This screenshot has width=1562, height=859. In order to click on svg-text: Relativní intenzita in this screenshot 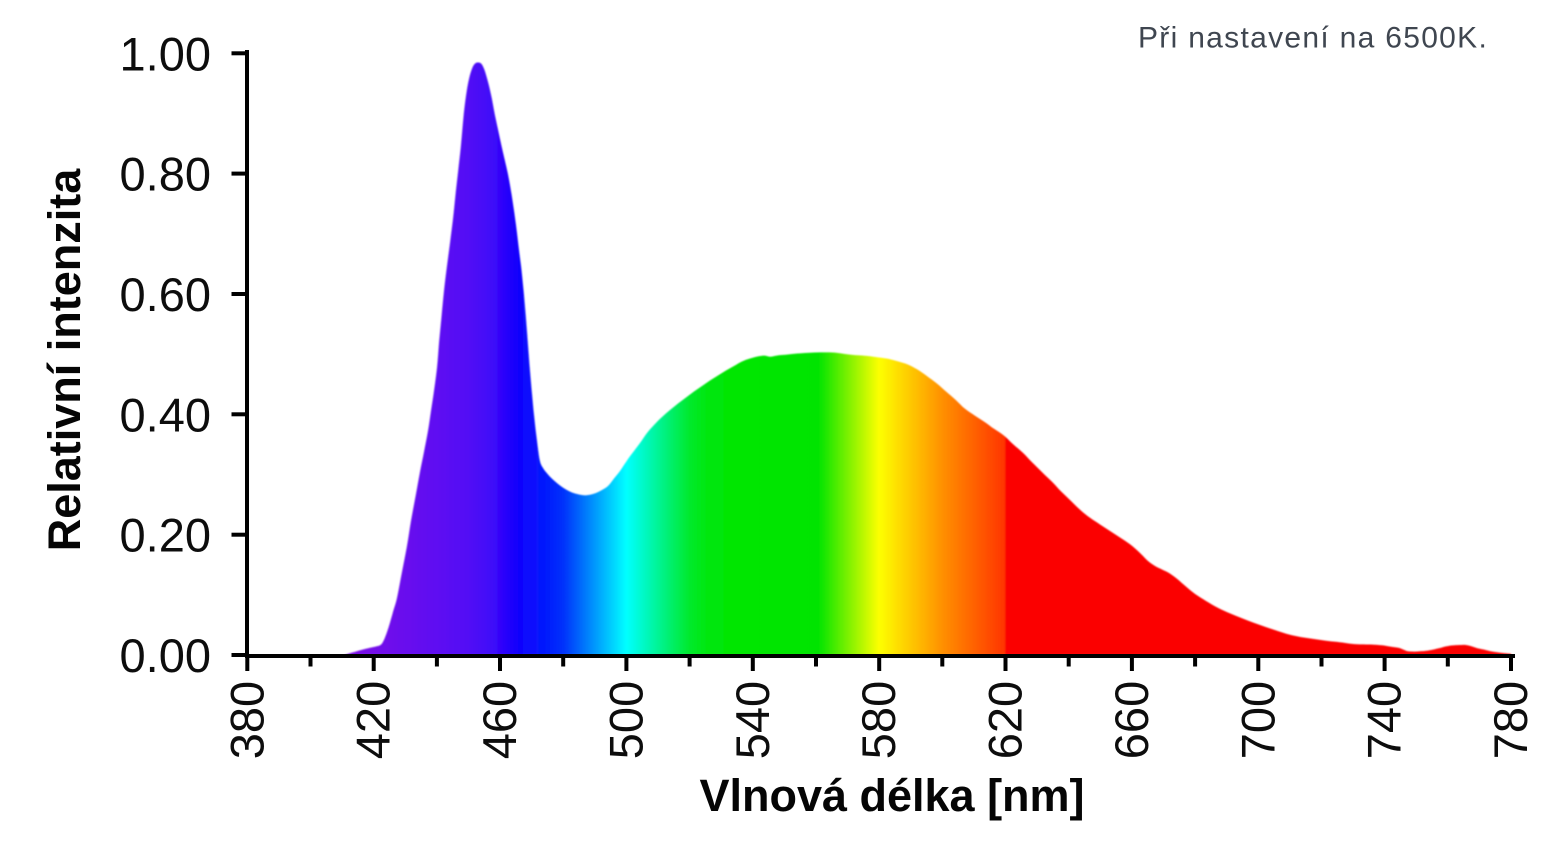, I will do `click(64, 360)`.